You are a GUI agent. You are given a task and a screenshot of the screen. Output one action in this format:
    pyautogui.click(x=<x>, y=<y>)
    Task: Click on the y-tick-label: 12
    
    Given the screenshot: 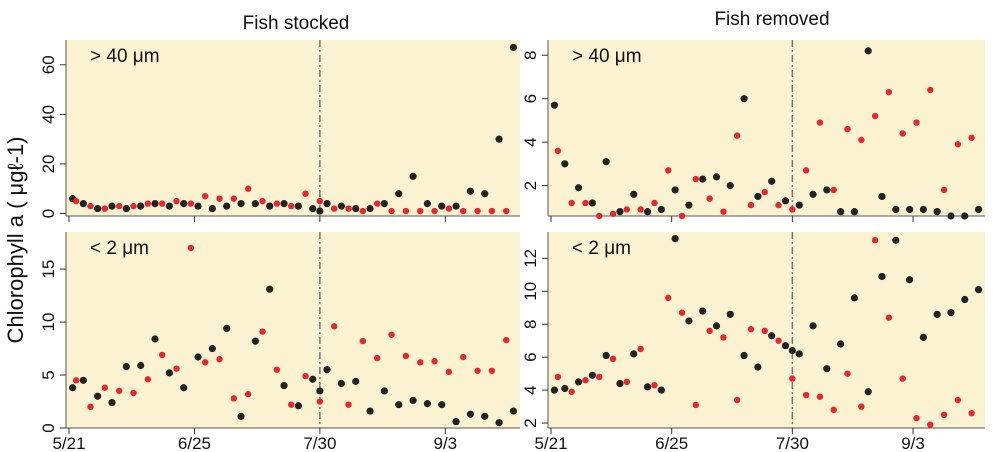 What is the action you would take?
    pyautogui.click(x=530, y=258)
    